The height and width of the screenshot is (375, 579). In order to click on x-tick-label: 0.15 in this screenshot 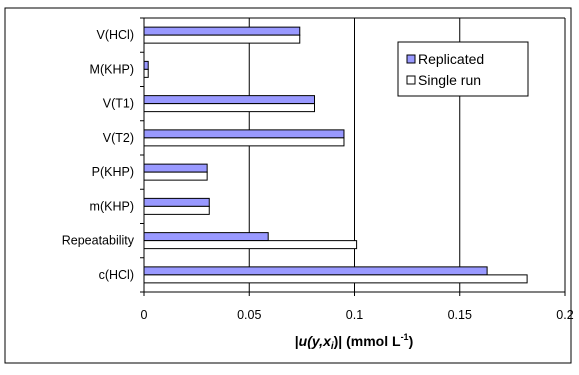, I will do `click(460, 315)`.